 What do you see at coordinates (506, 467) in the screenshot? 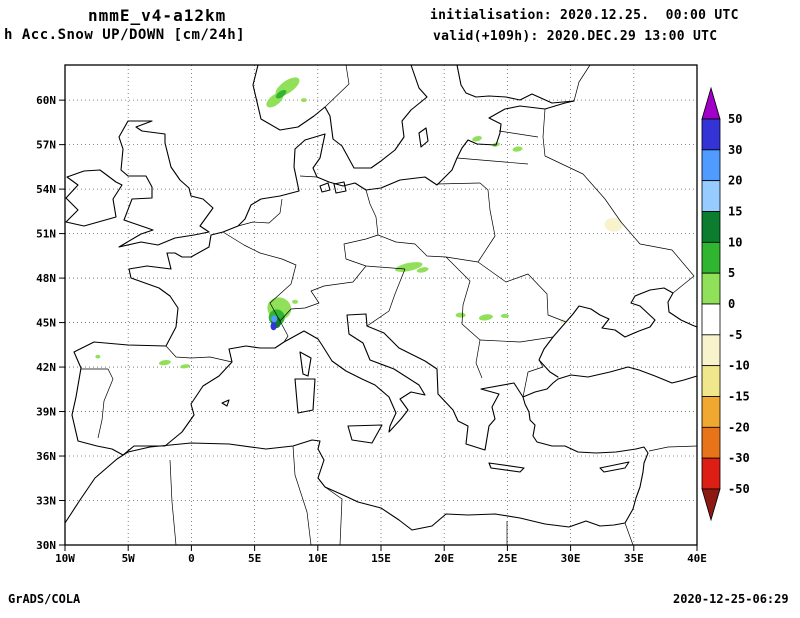
I see `island-crete` at bounding box center [506, 467].